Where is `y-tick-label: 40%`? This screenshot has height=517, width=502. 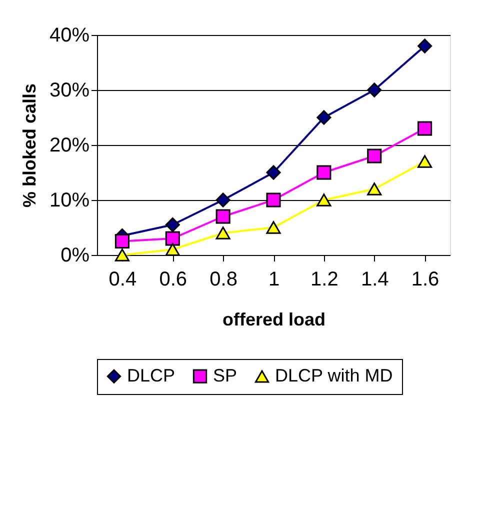
y-tick-label: 40% is located at coordinates (69, 35).